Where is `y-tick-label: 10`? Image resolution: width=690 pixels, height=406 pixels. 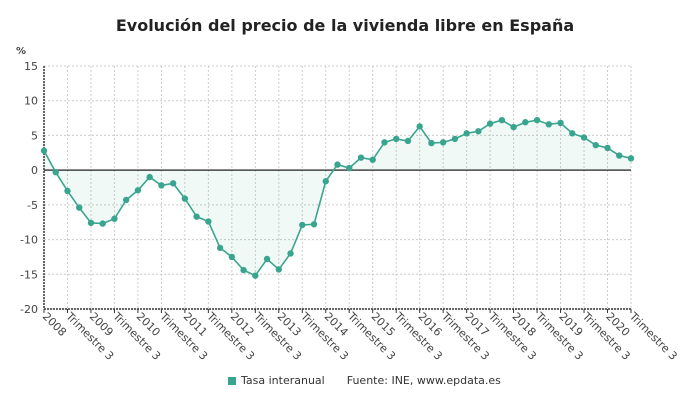
y-tick-label: 10 is located at coordinates (31, 101).